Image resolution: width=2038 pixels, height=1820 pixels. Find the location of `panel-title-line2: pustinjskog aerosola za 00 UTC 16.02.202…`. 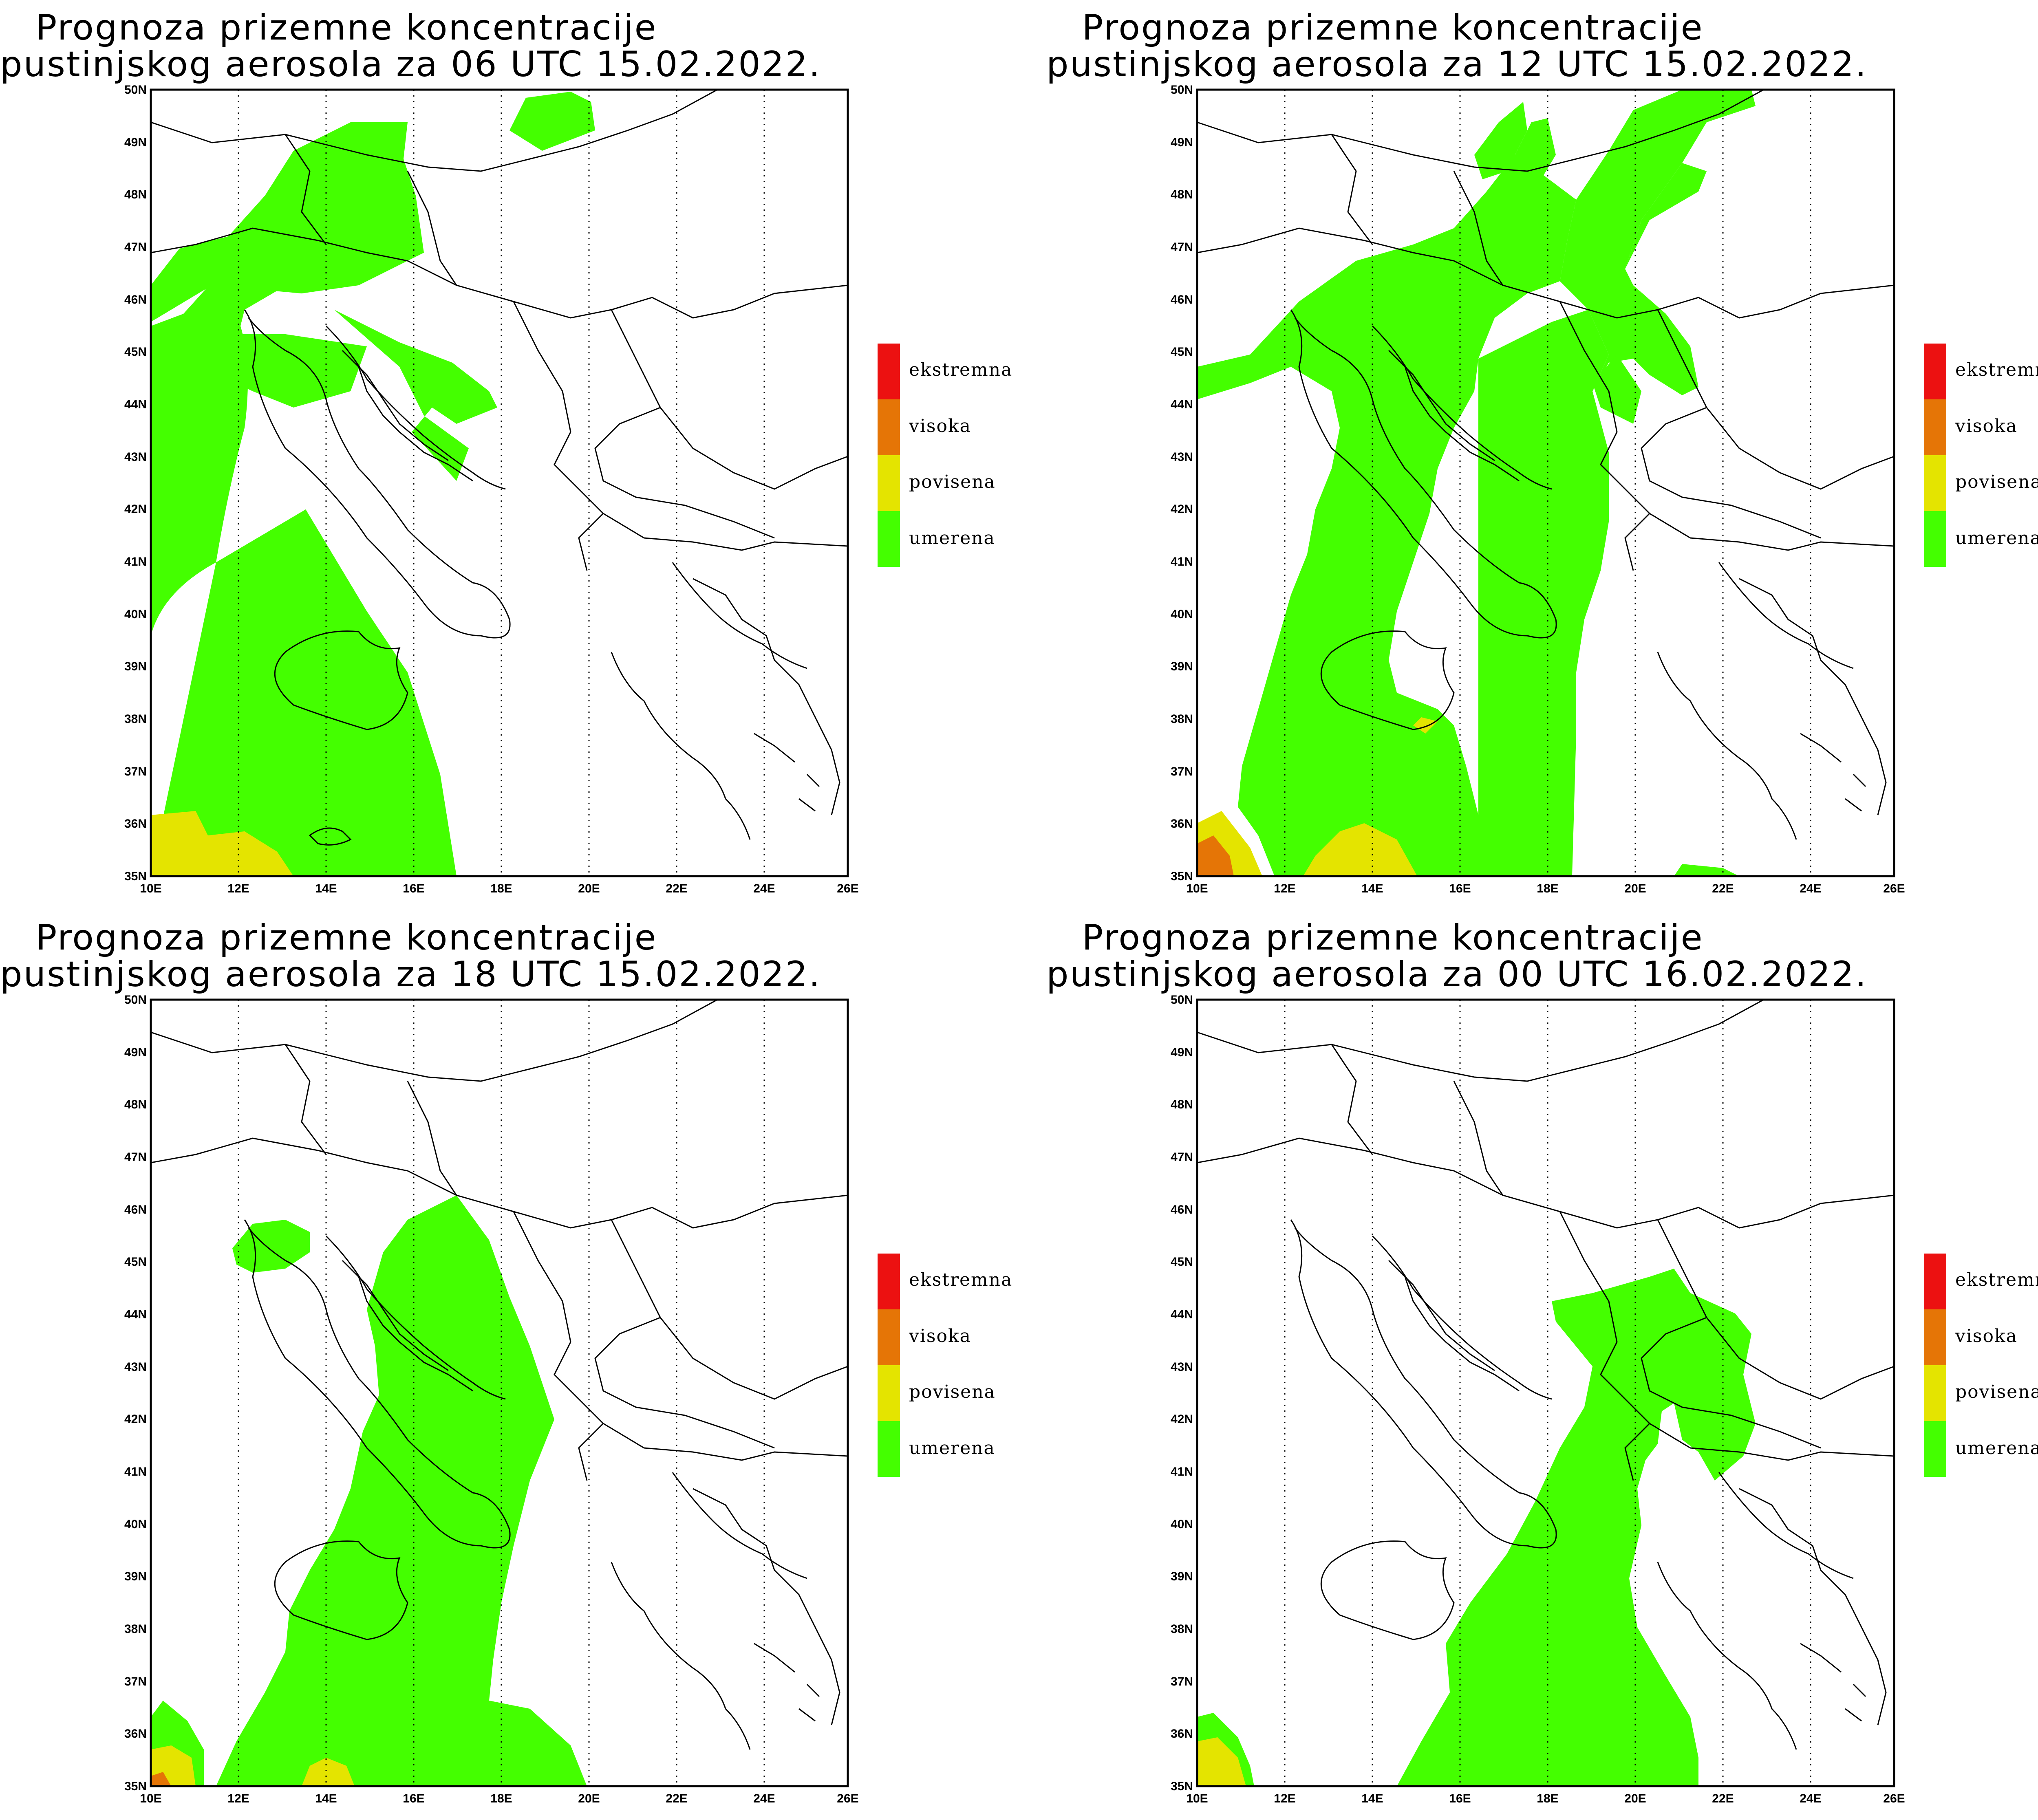

panel-title-line2: pustinjskog aerosola za 00 UTC 16.02.202… is located at coordinates (1457, 975).